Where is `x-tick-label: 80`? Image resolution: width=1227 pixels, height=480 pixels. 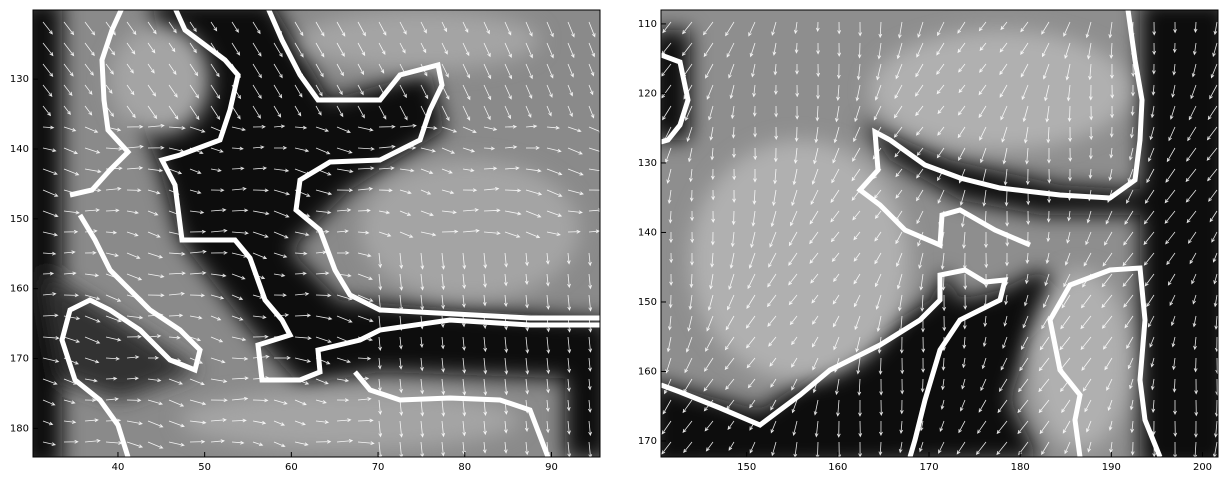 x-tick-label: 80 is located at coordinates (464, 467).